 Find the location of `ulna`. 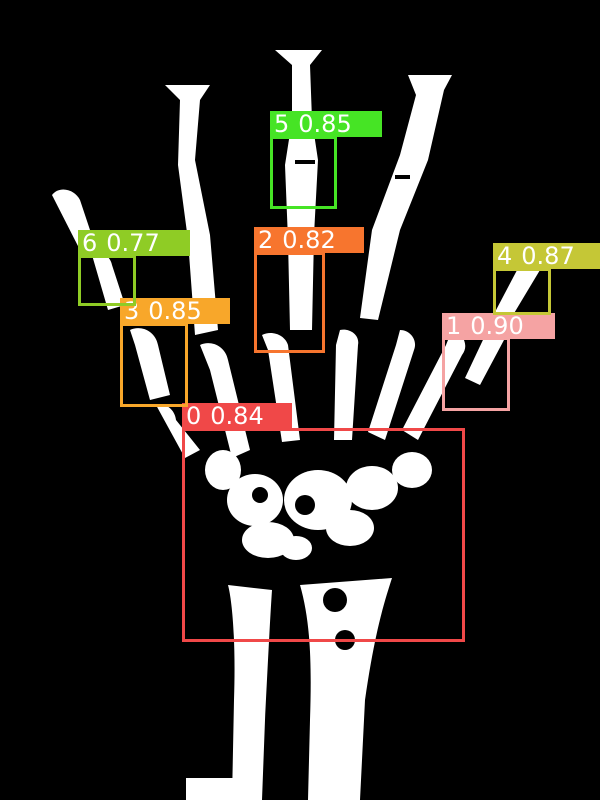

ulna is located at coordinates (250, 692).